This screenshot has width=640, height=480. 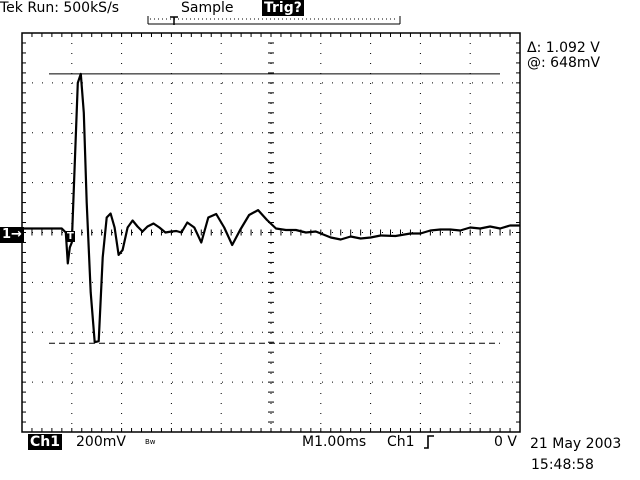 I want to click on record-position-indicator, so click(x=274, y=20).